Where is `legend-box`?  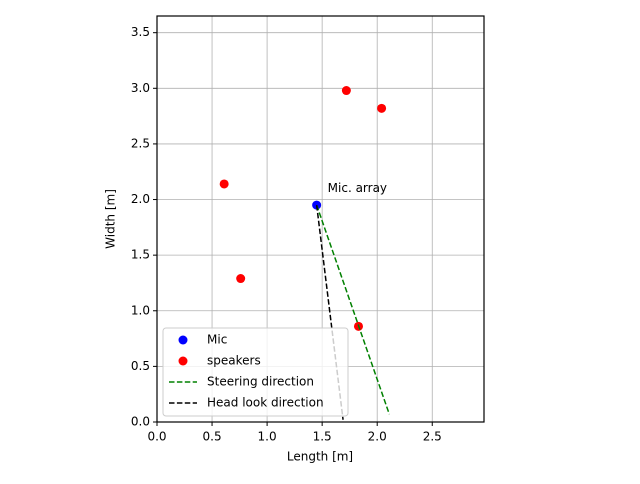
legend-box is located at coordinates (255, 372).